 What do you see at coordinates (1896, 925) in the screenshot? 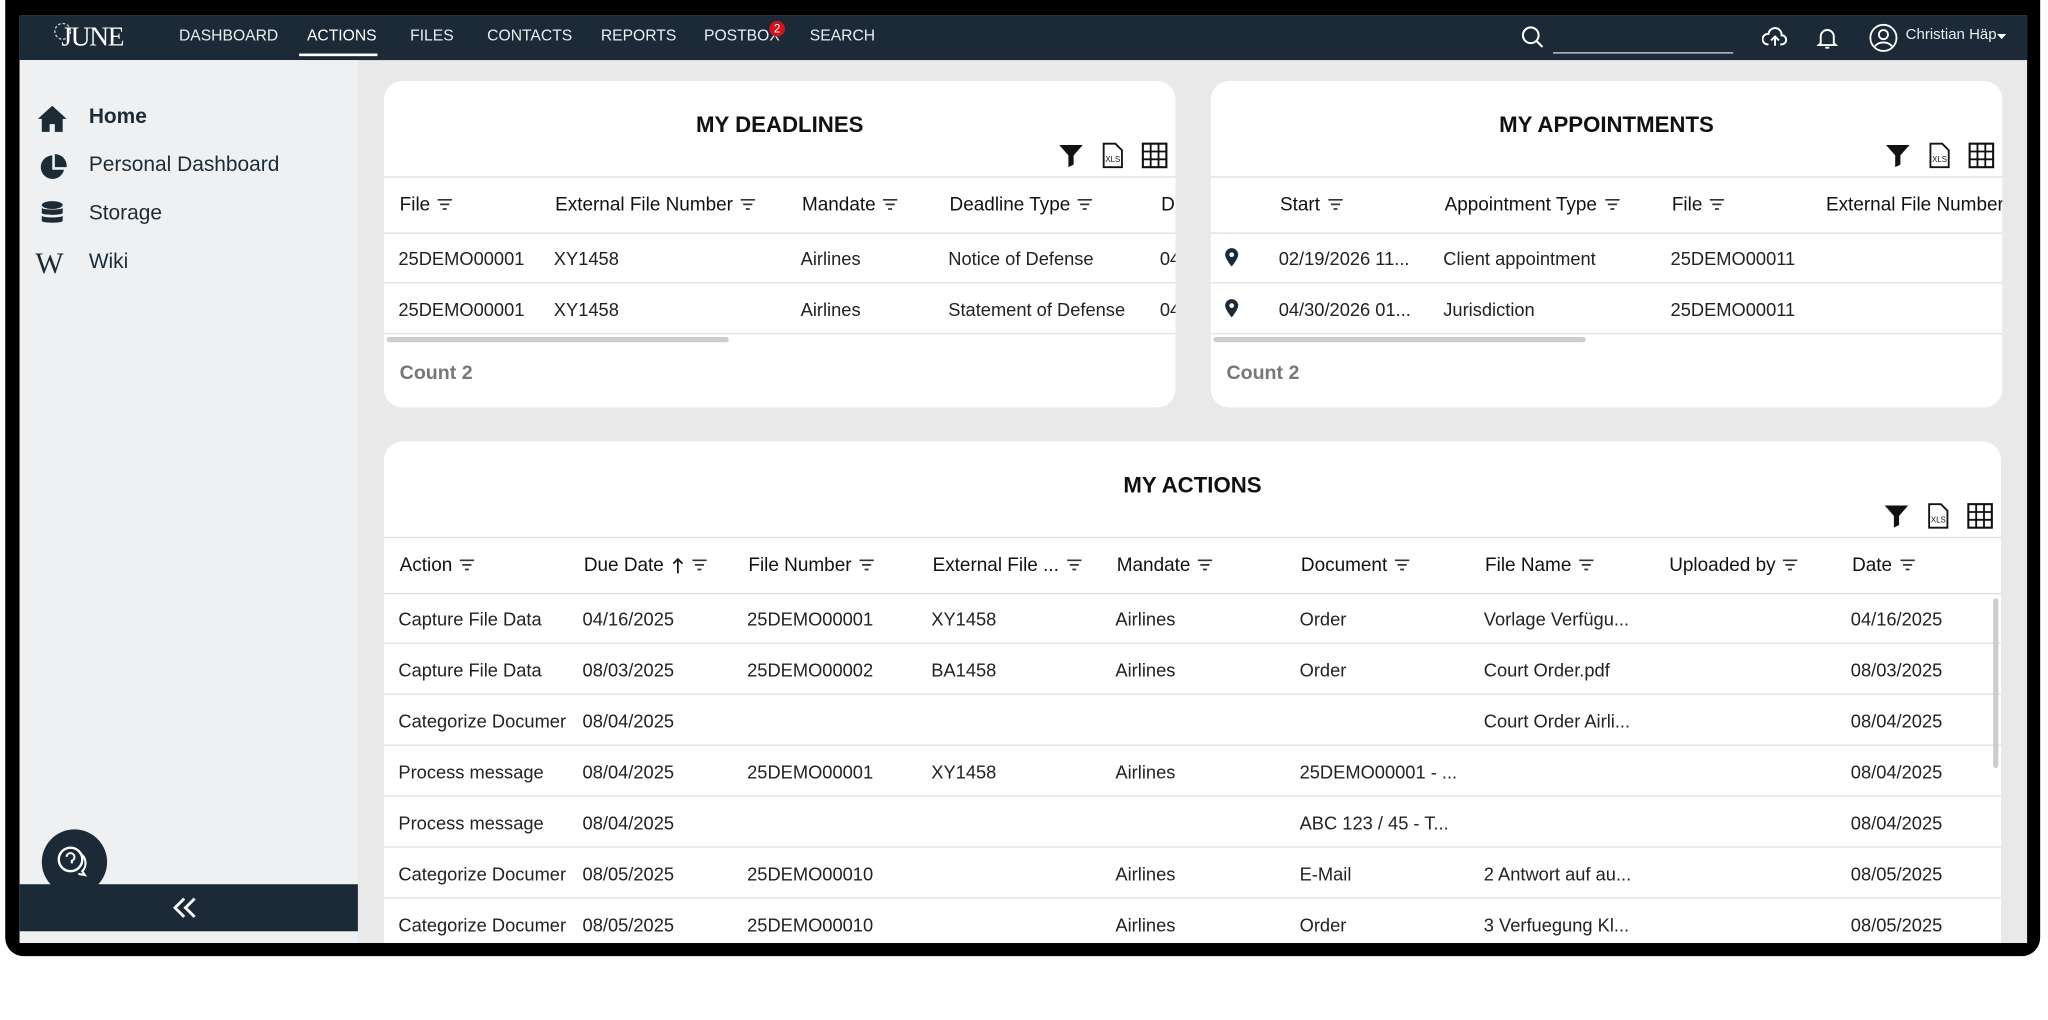
I see `table-cell: 08/05/2025` at bounding box center [1896, 925].